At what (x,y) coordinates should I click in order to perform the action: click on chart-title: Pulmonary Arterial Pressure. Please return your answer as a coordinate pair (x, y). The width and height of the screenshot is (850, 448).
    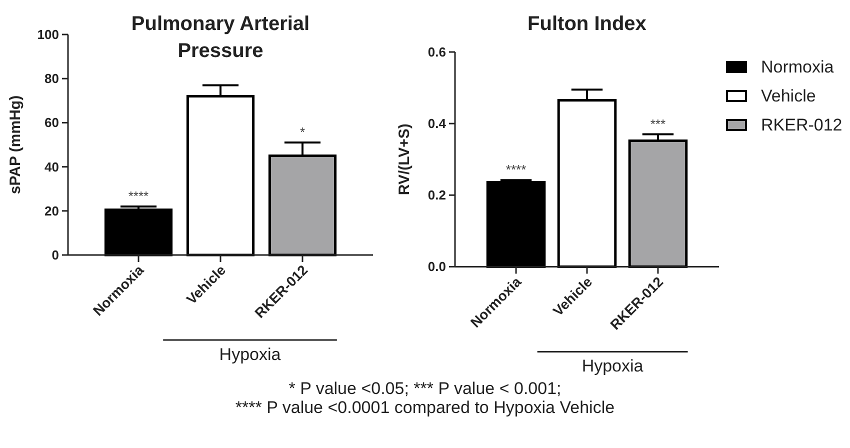
    Looking at the image, I should click on (220, 37).